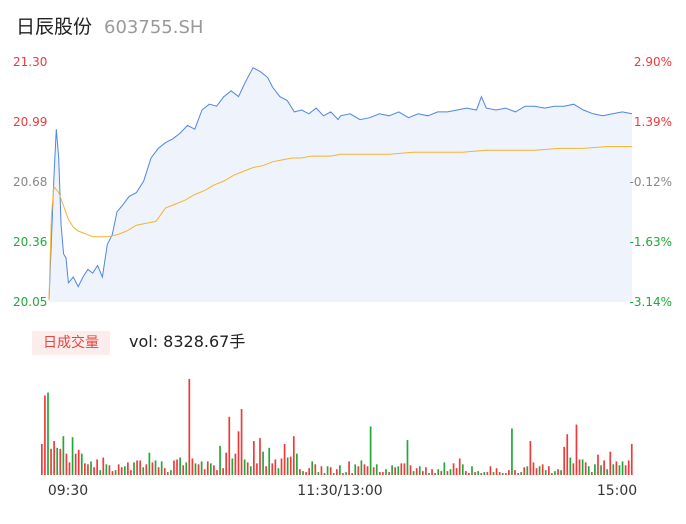  I want to click on y-right-tick-label: 1.39%, so click(653, 122).